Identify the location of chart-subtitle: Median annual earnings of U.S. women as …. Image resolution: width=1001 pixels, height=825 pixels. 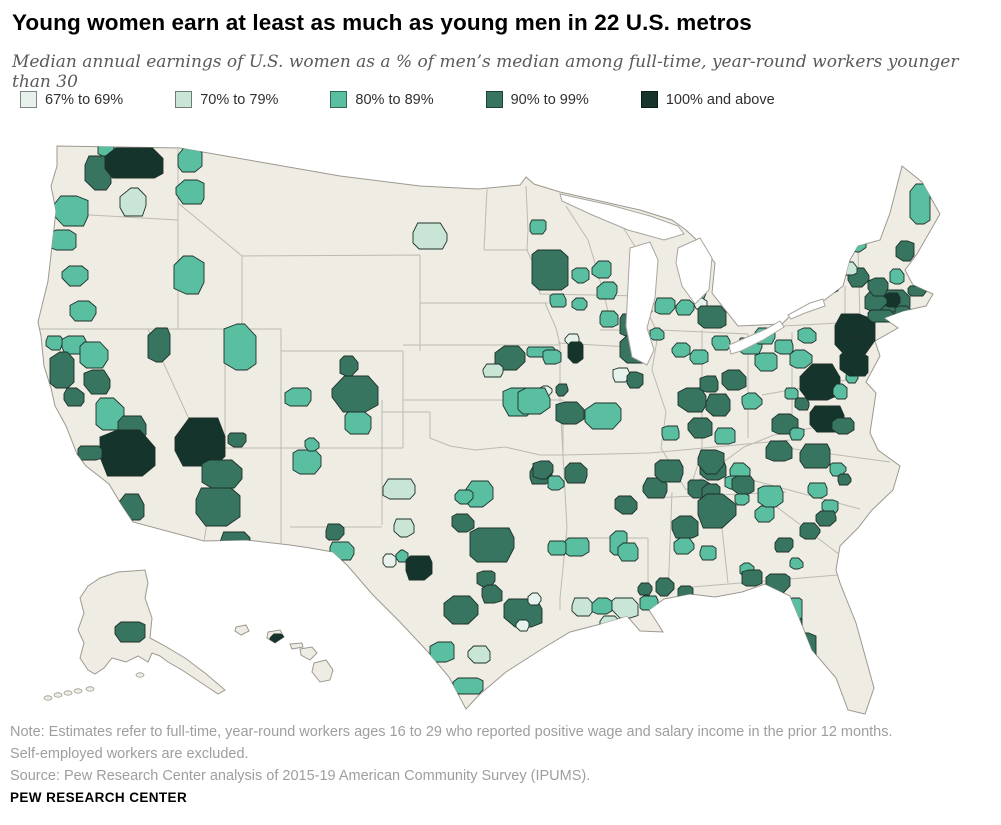
(485, 72).